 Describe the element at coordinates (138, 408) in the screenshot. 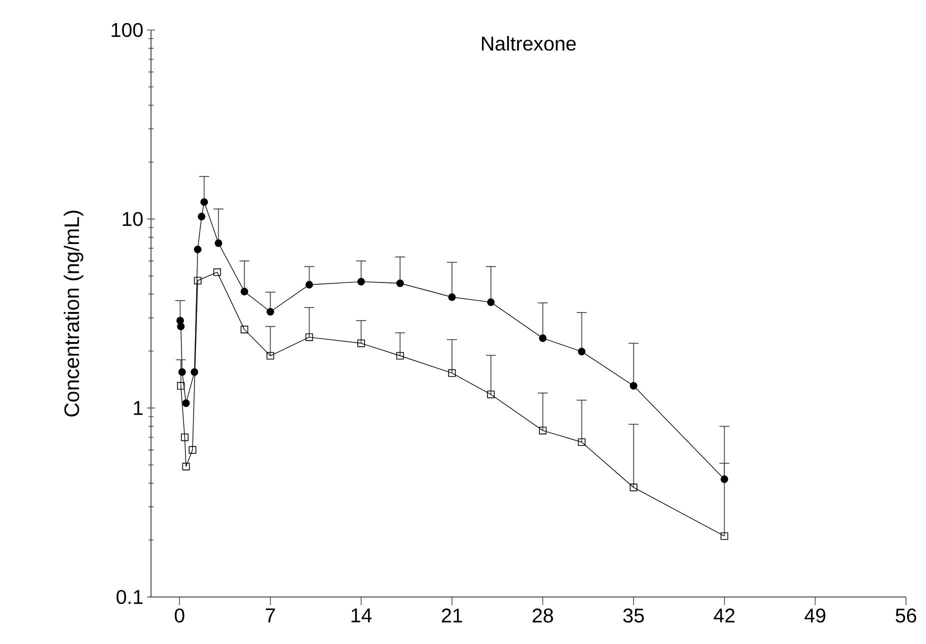

I see `y-tick-label: 1` at that location.